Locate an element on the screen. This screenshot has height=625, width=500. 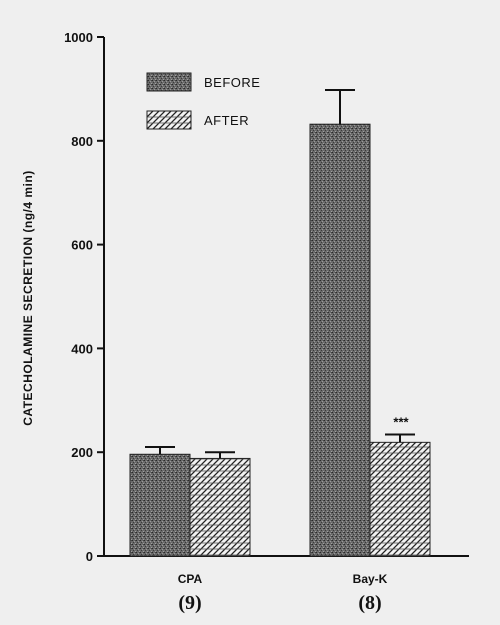
x-axis-labels: CPA (9) Bay-K (8) is located at coordinates (283, 593).